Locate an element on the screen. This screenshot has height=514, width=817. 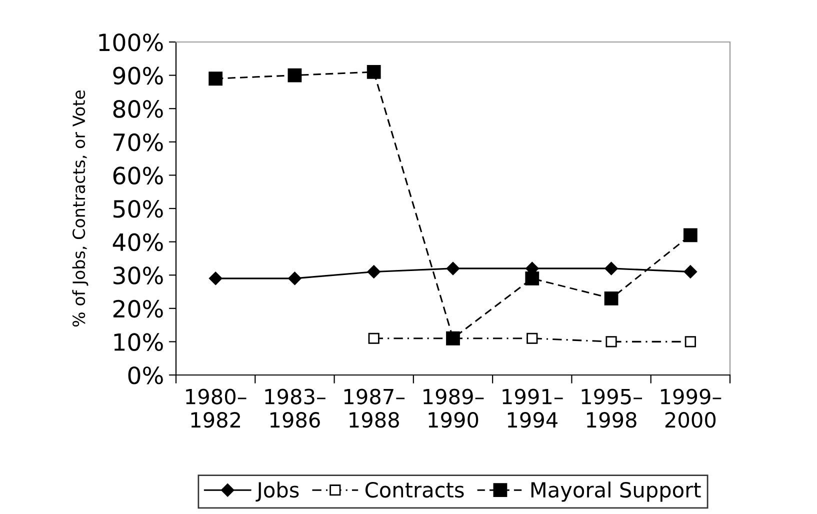
x-tick-label: 1980– 1982 is located at coordinates (216, 408).